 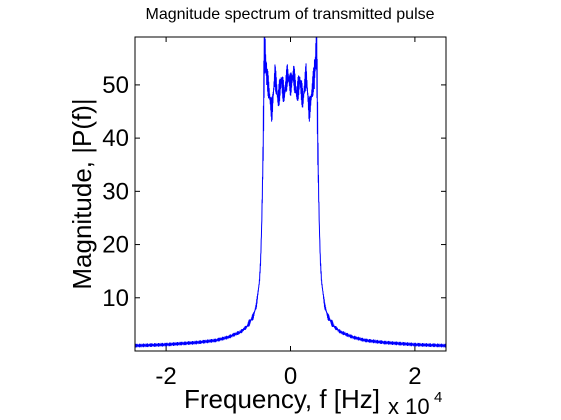 I want to click on x-tick-label: 2, so click(x=414, y=376).